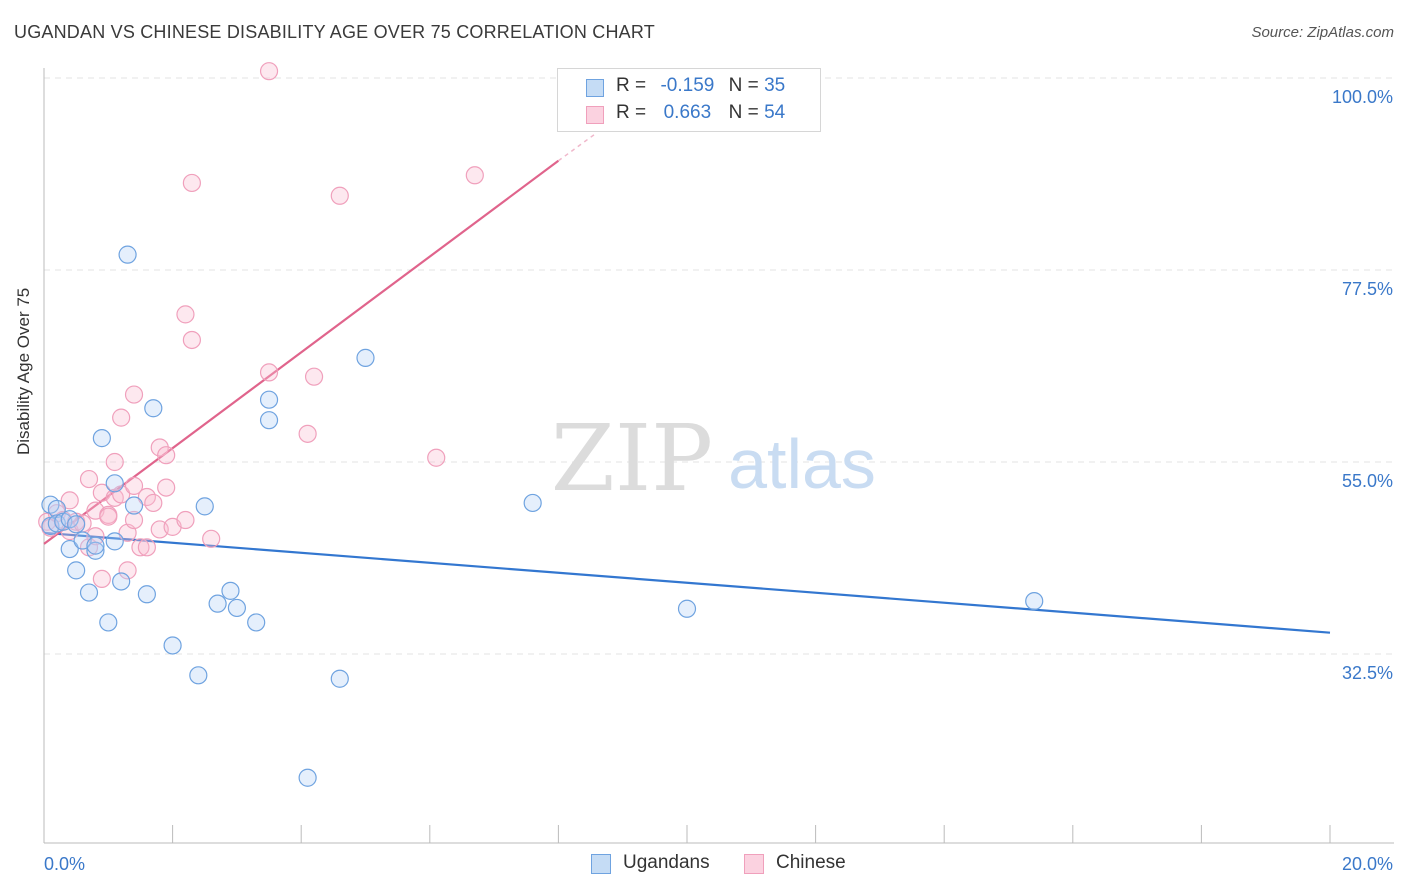 The image size is (1406, 892). Describe the element at coordinates (601, 864) in the screenshot. I see `bottom-legend-swatch-ugandans` at that location.